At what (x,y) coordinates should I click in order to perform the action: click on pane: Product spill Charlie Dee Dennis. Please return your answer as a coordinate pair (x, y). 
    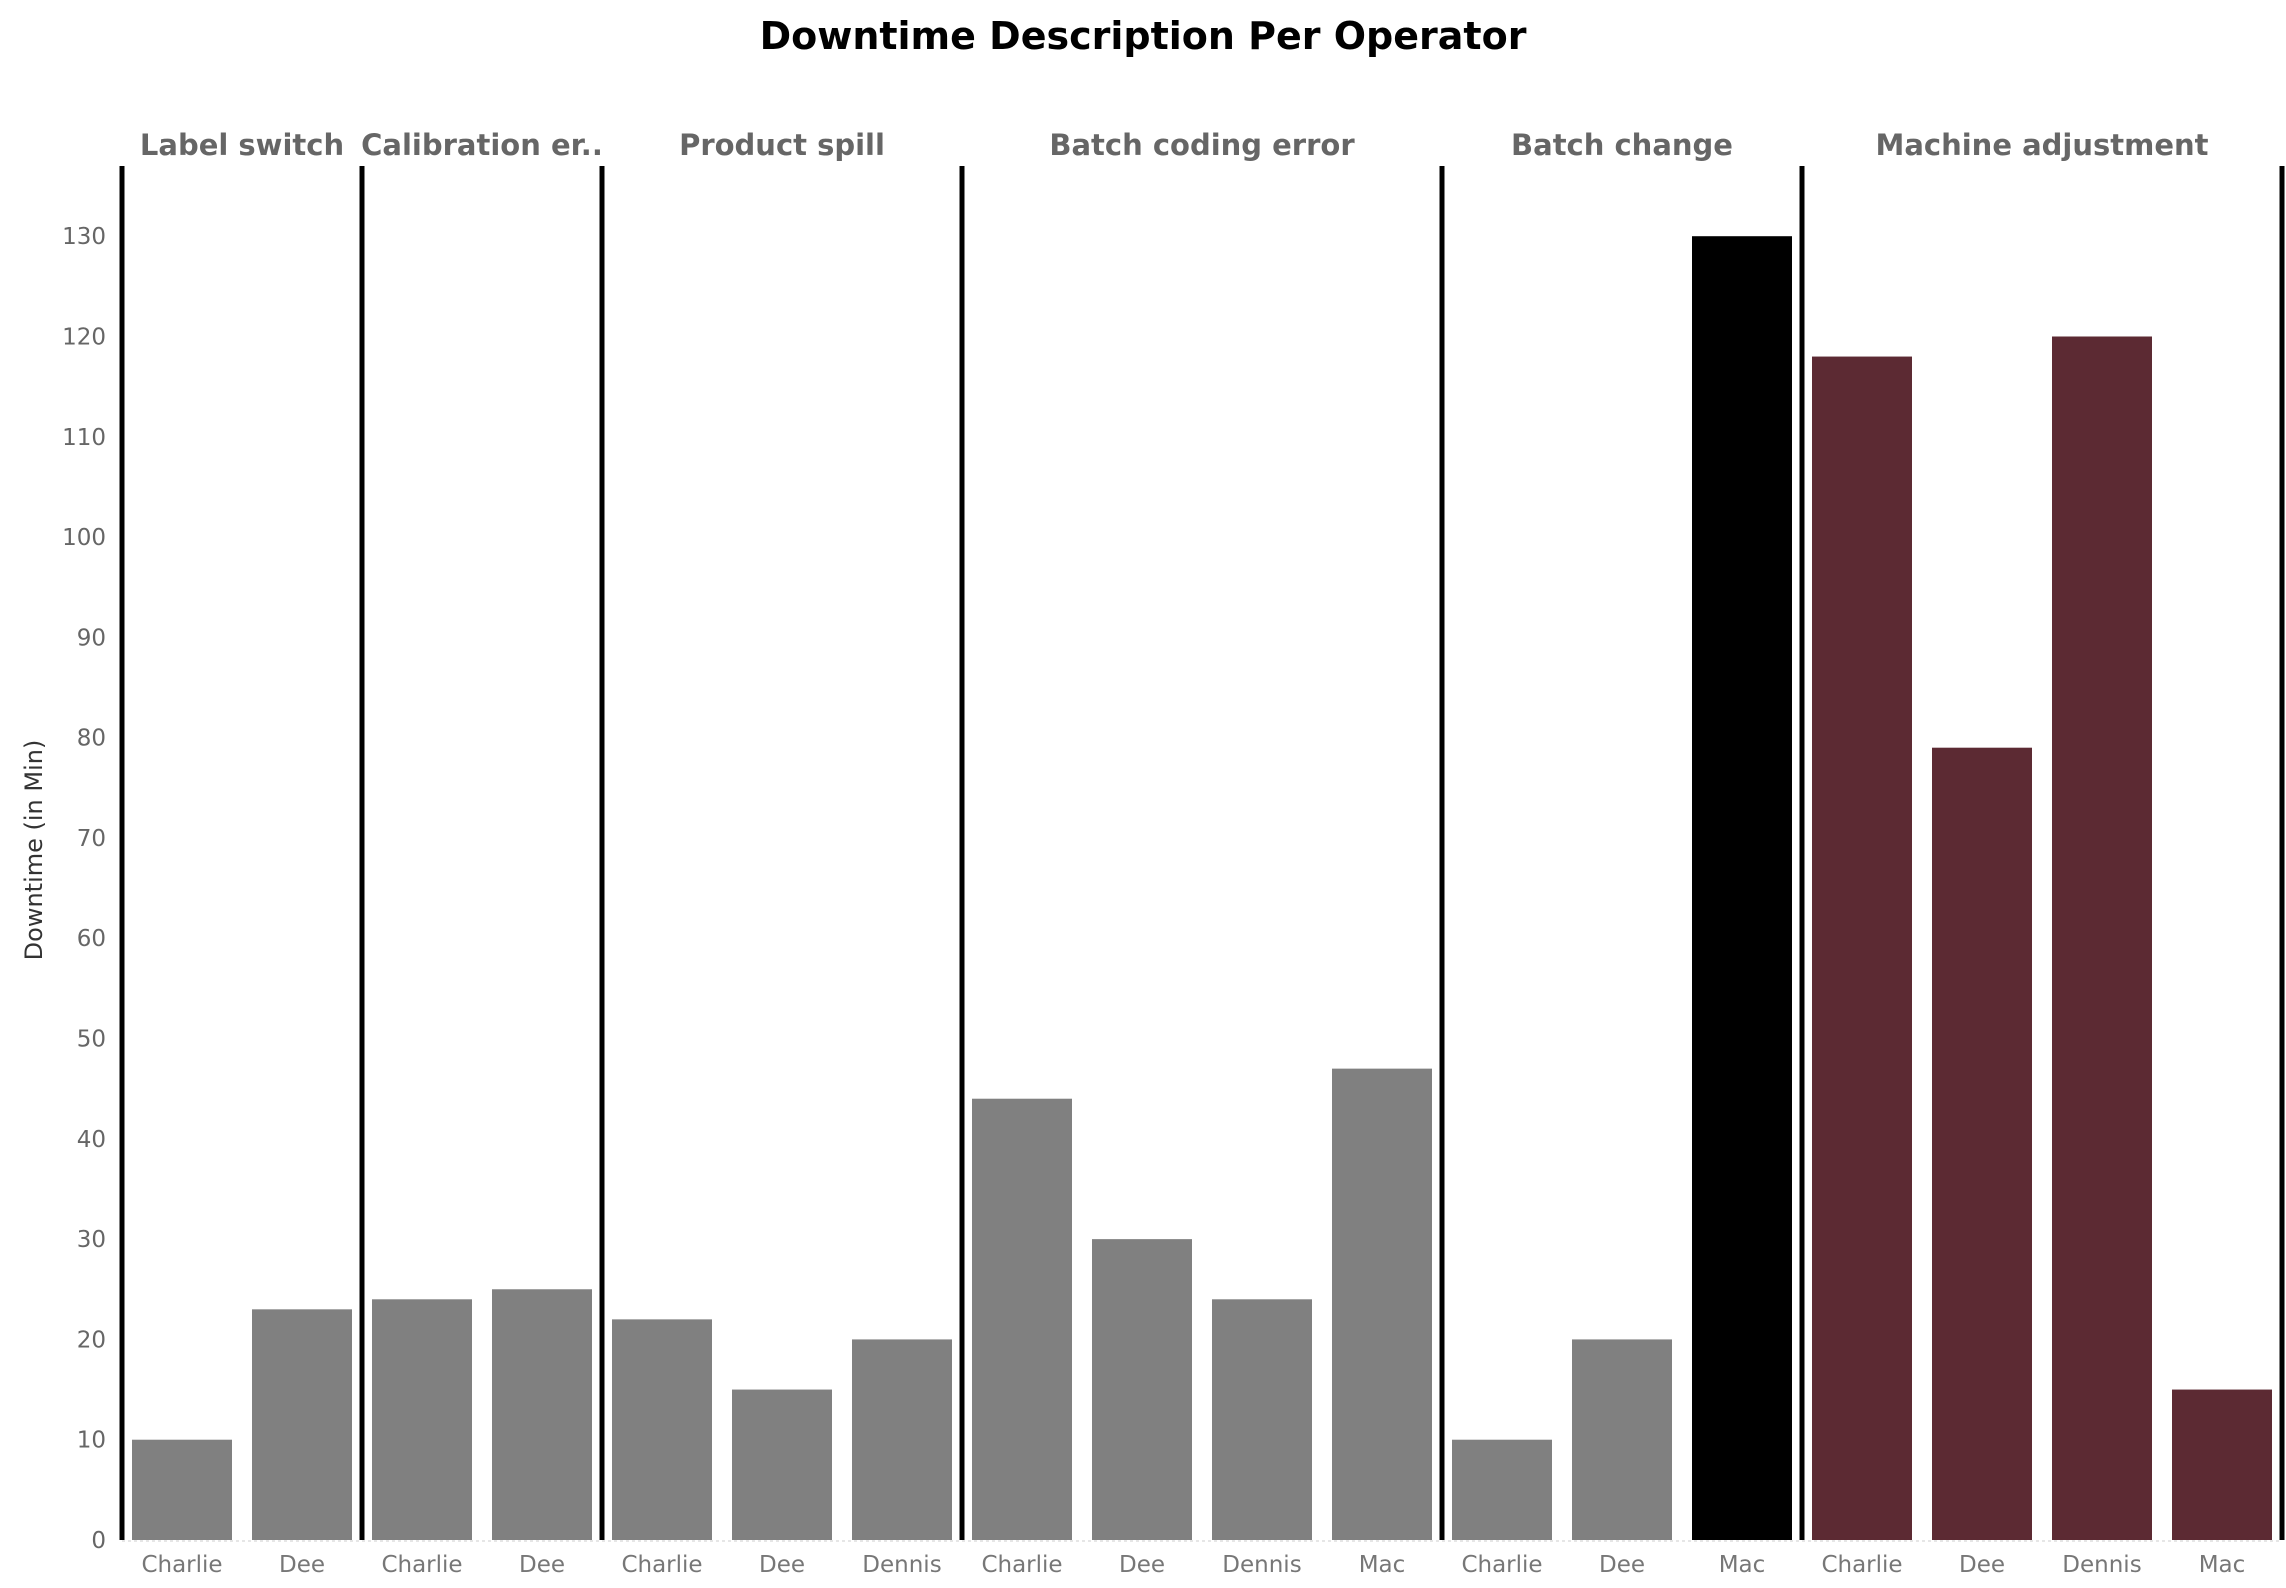
    Looking at the image, I should click on (782, 853).